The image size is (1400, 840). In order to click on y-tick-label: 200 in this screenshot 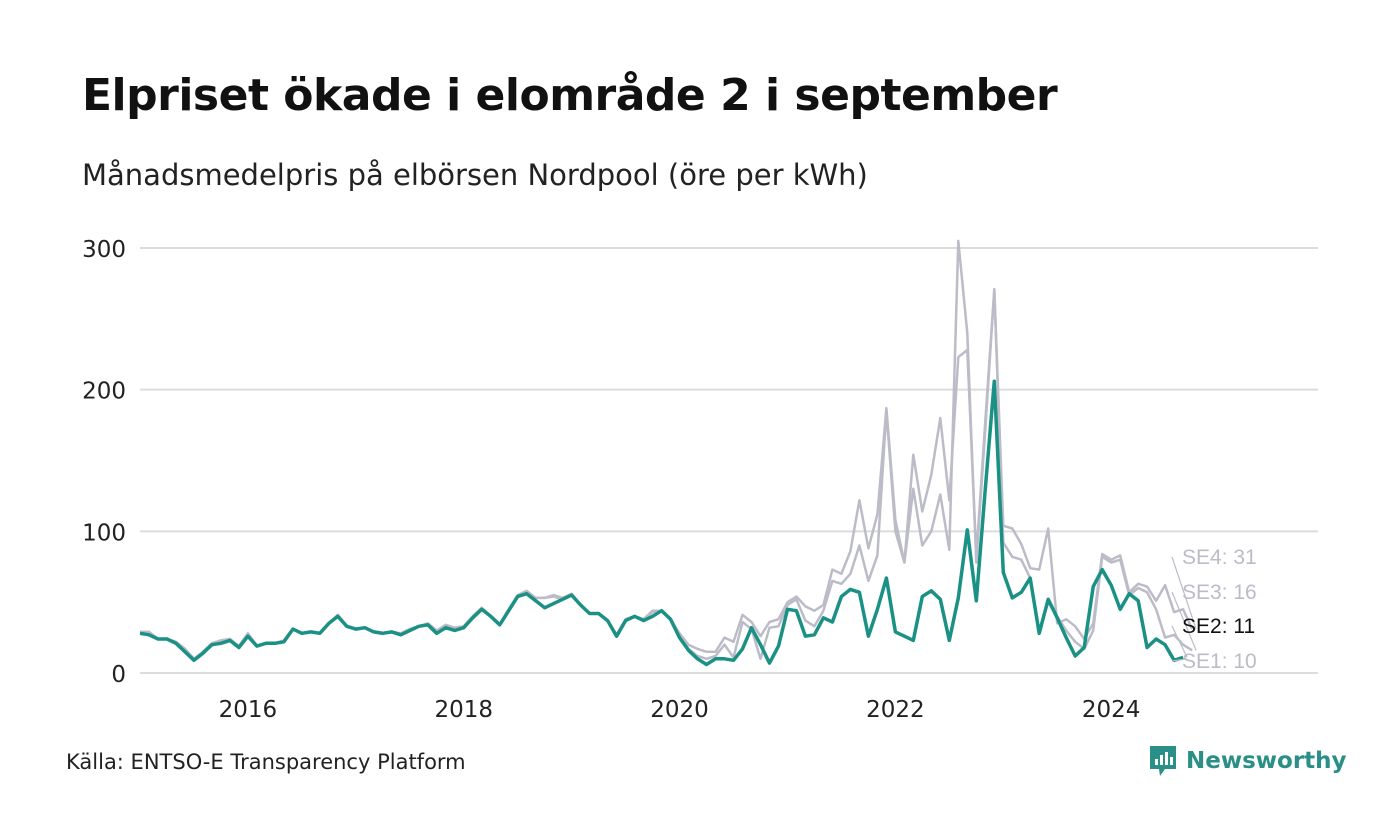, I will do `click(104, 392)`.